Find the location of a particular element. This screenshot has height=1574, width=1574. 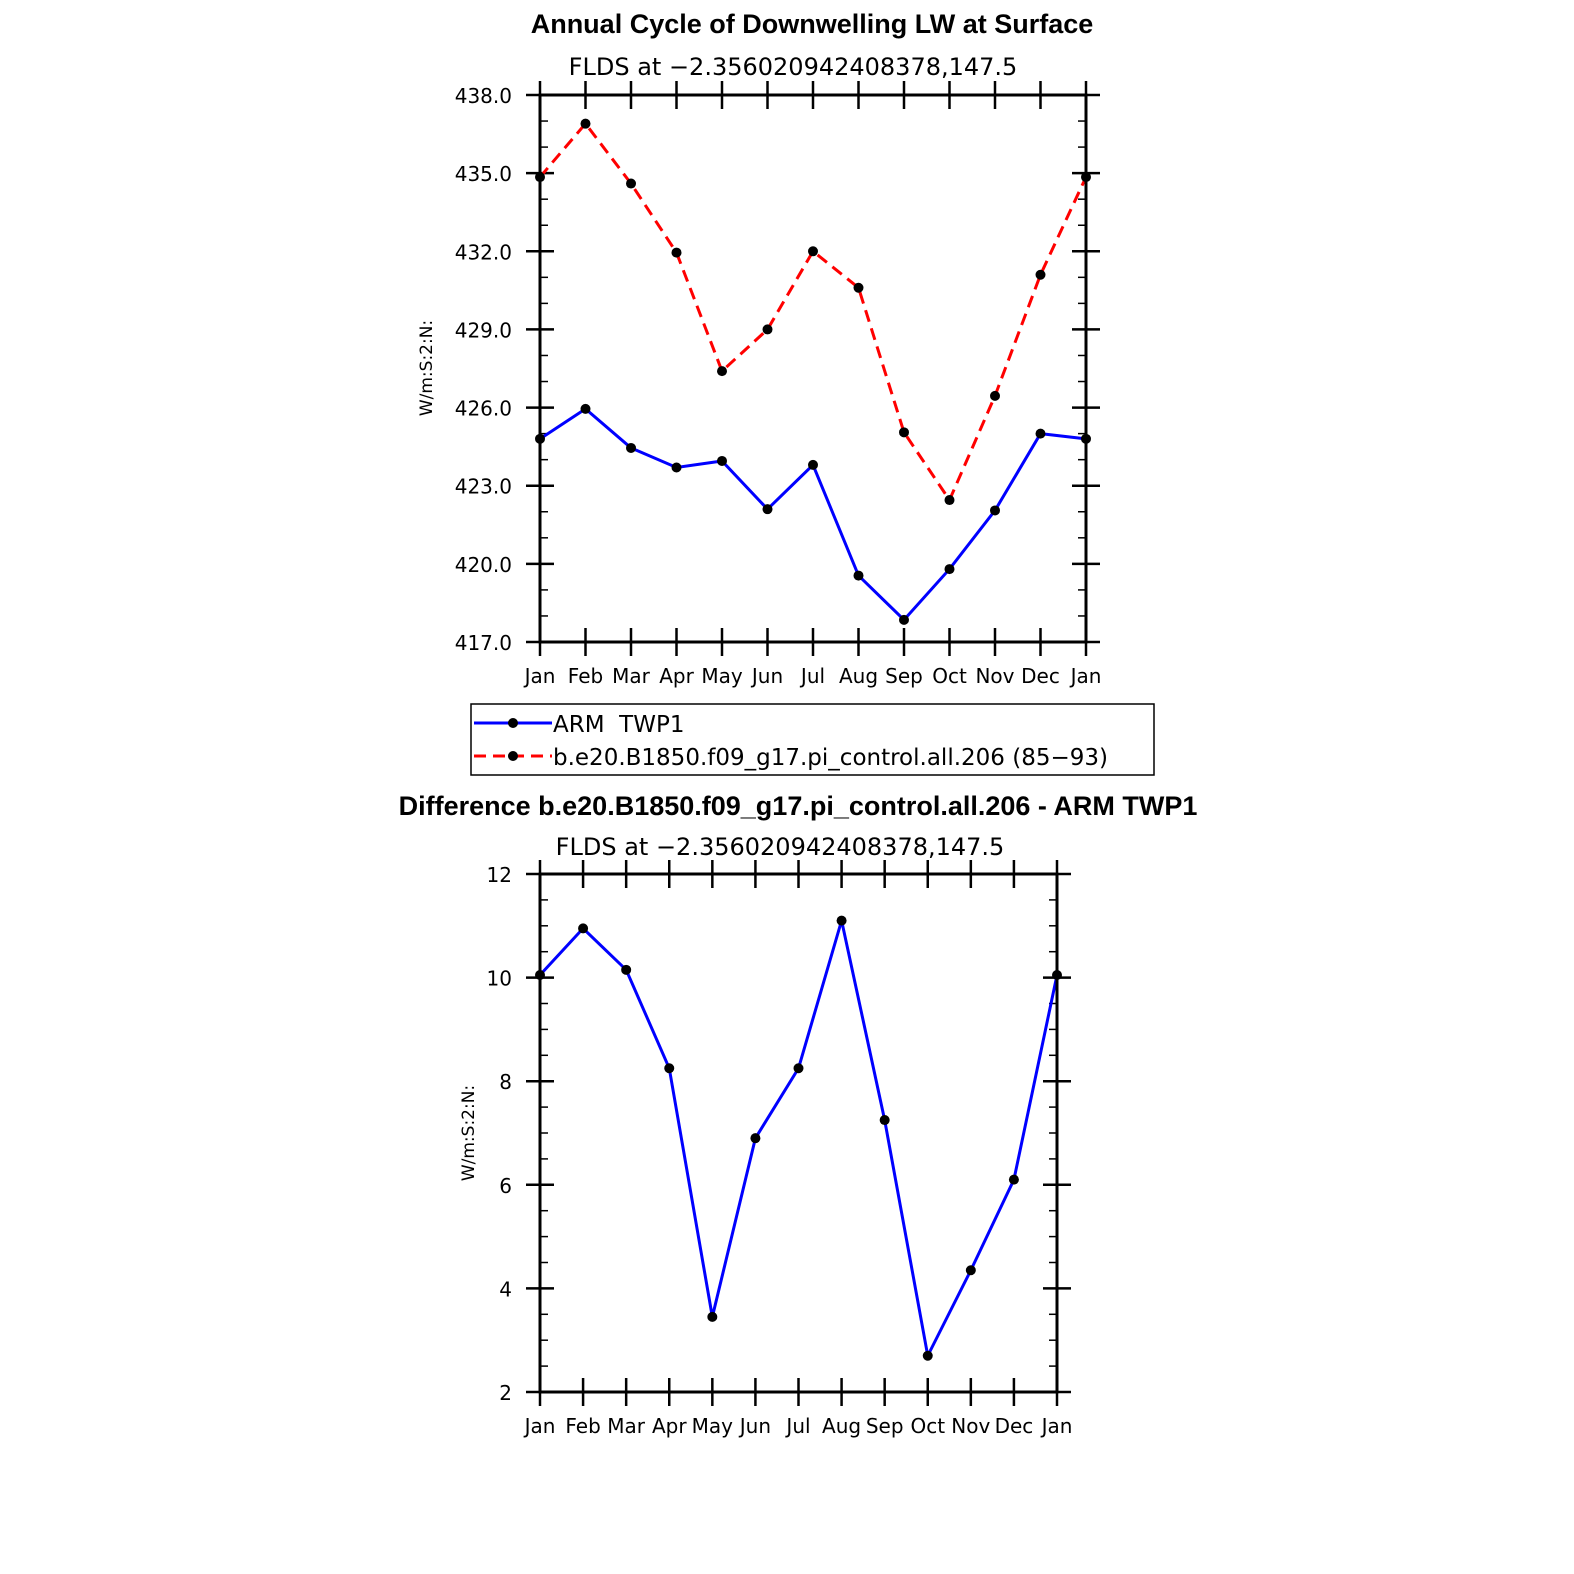

y-tick-label: 435.0 is located at coordinates (483, 174).